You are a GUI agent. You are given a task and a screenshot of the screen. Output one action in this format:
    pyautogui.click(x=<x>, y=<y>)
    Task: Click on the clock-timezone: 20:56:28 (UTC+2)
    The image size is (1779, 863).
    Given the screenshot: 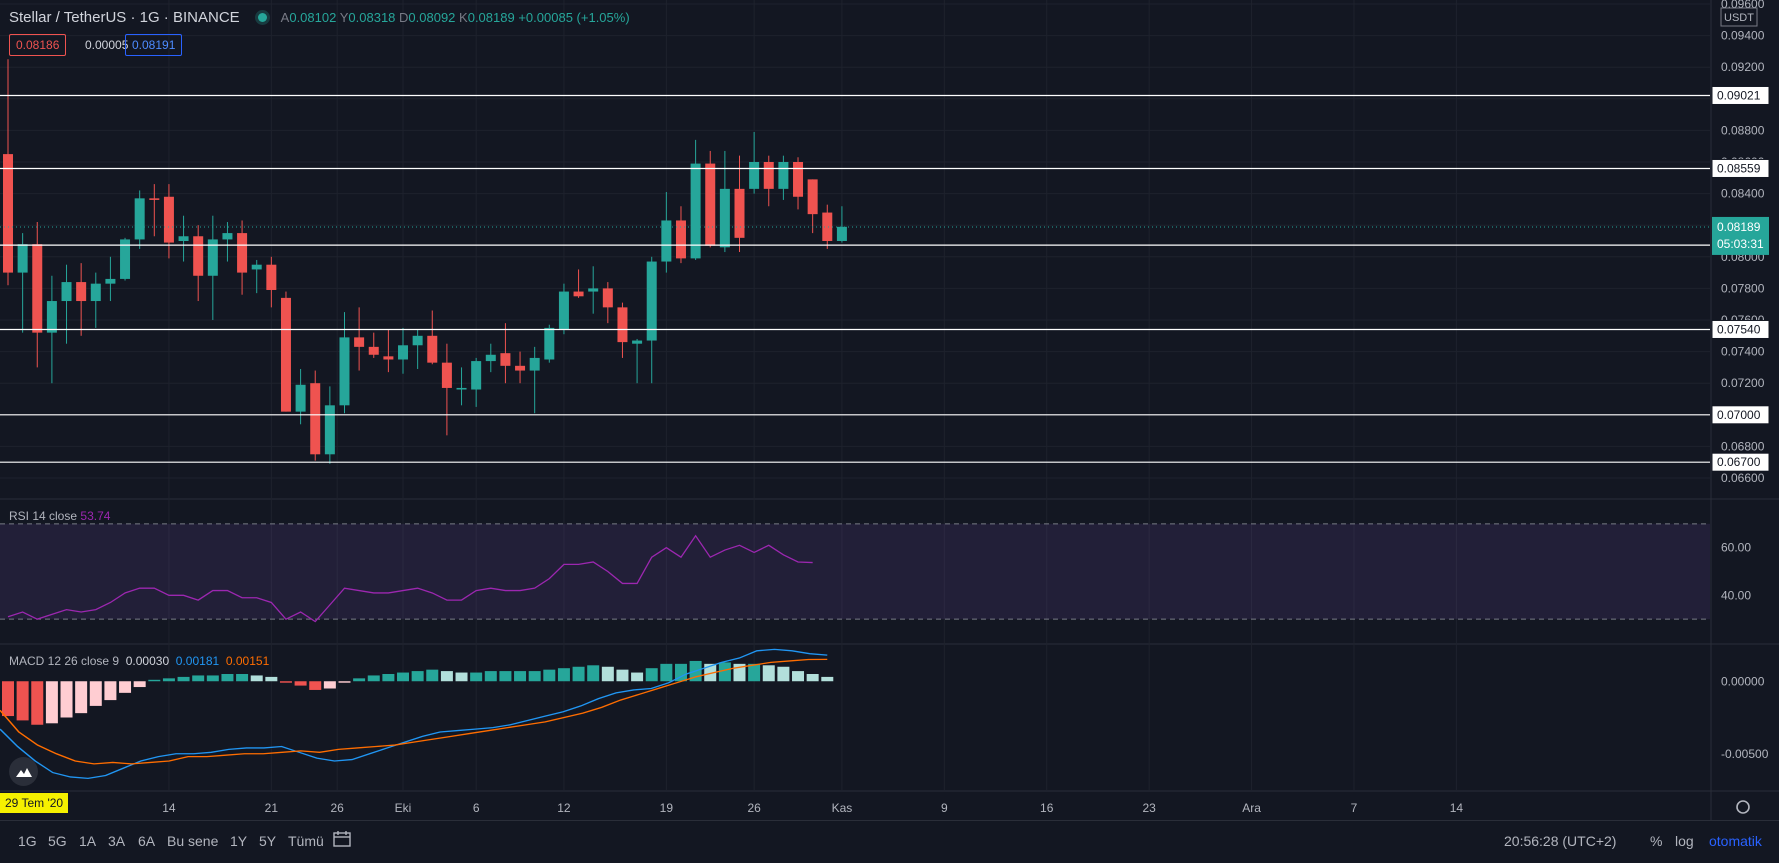 What is the action you would take?
    pyautogui.click(x=1560, y=841)
    